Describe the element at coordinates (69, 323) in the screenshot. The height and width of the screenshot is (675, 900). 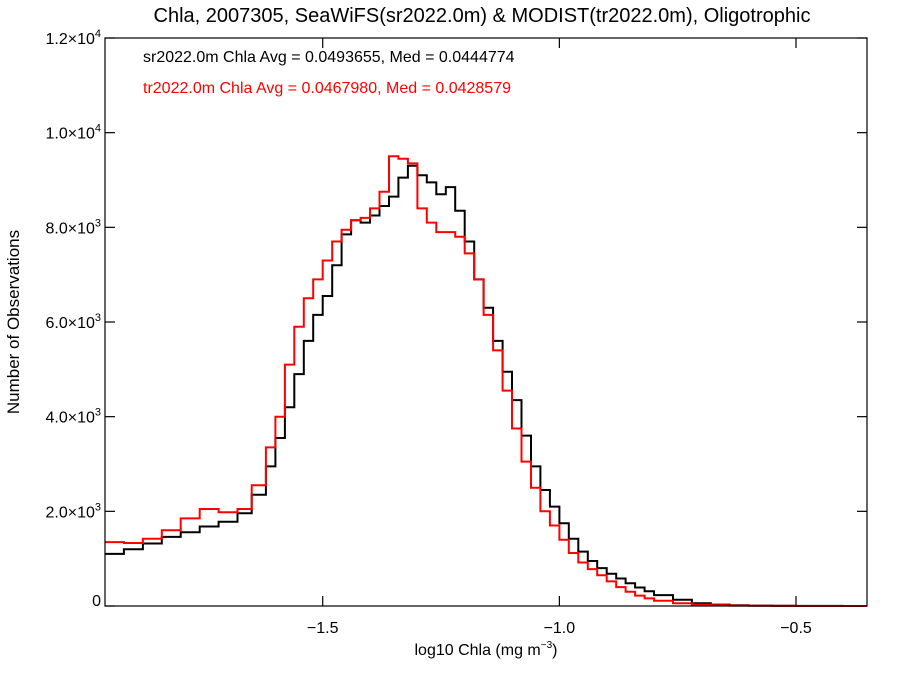
I see `y-tick-label-mantissa: 6.0×10` at that location.